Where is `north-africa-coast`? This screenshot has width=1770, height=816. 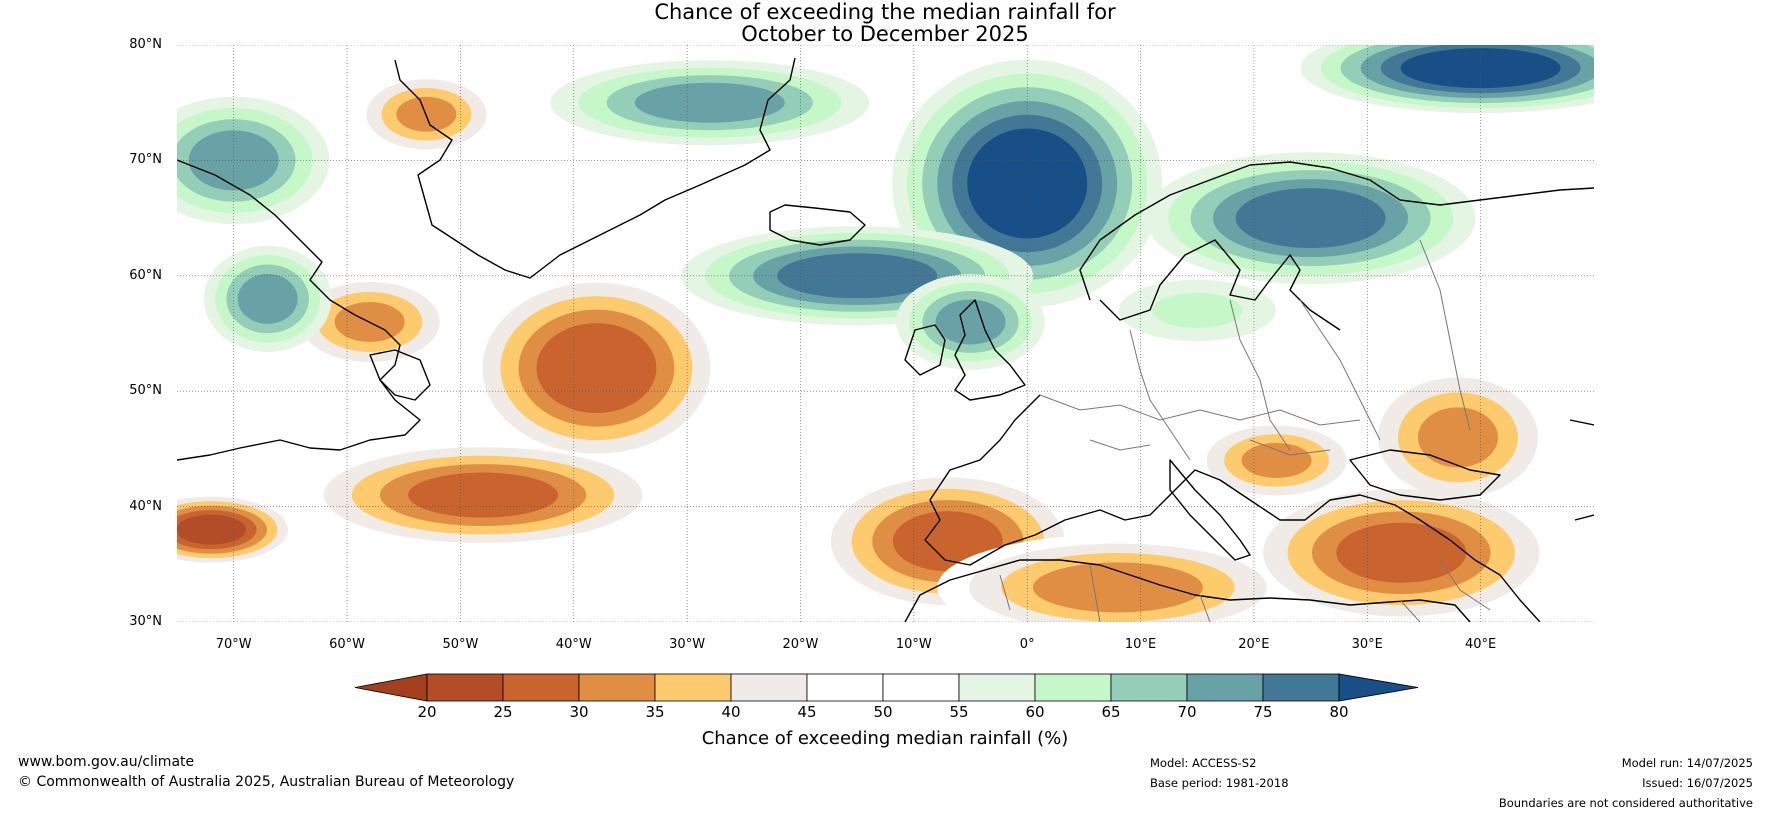
north-africa-coast is located at coordinates (1187, 590).